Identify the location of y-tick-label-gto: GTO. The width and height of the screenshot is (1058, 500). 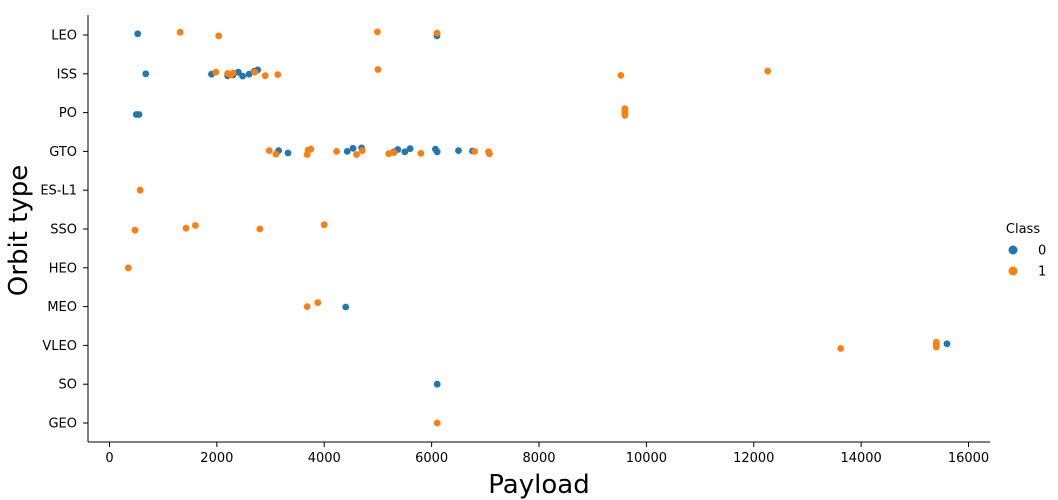
(63, 152).